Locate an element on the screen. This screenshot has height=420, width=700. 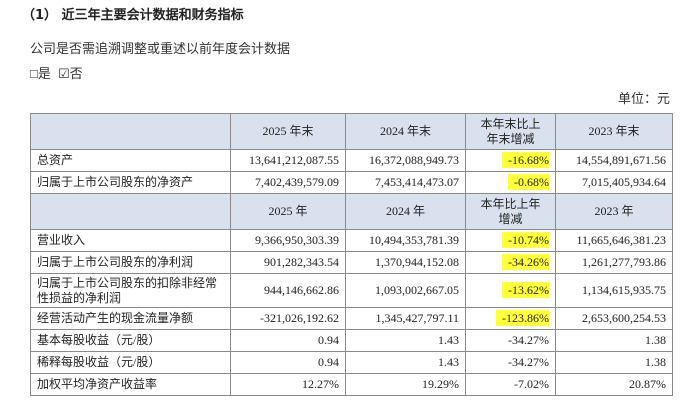
row-label: 归属于上市公司股东的净资产 is located at coordinates (130, 182).